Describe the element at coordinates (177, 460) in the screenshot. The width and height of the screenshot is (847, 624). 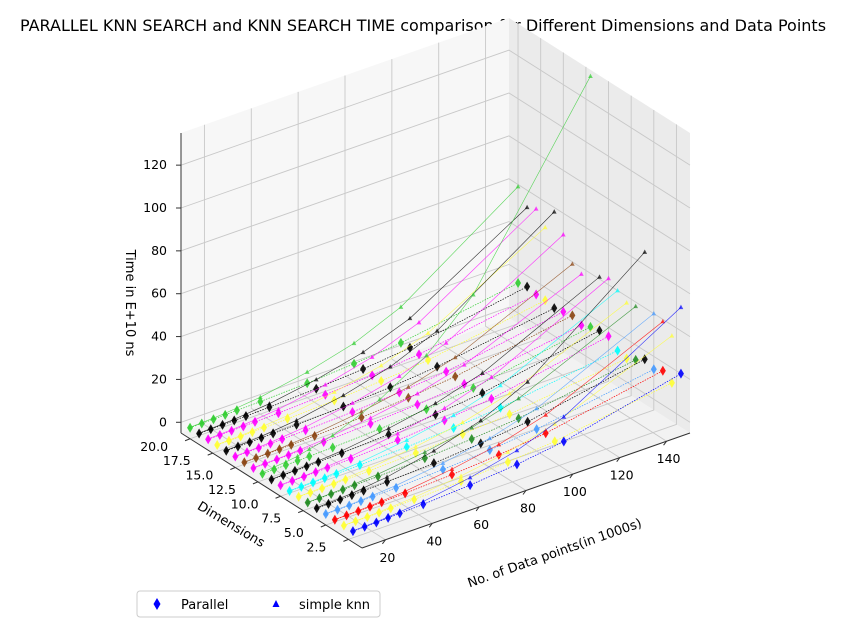
I see `y-tick-label: 17.5` at that location.